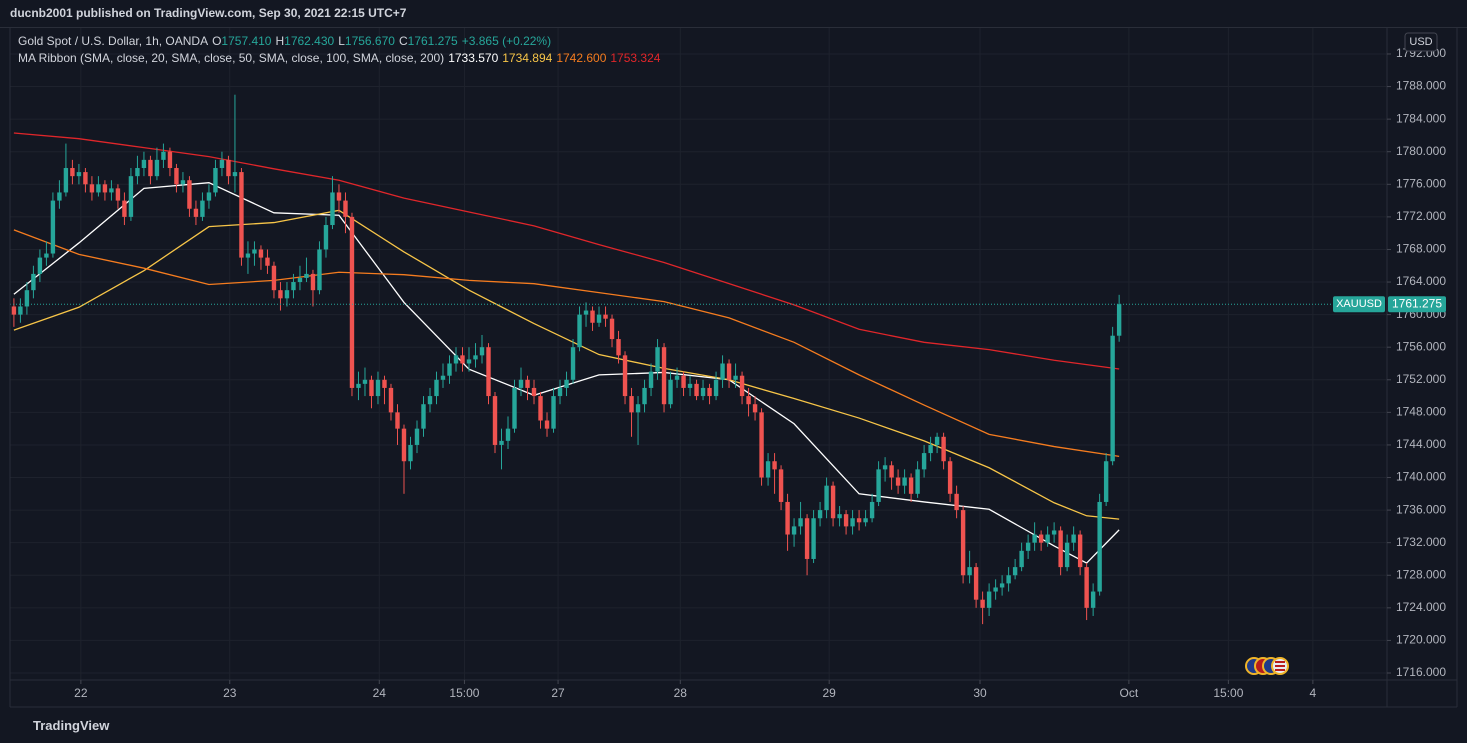 The width and height of the screenshot is (1467, 743). Describe the element at coordinates (1421, 118) in the screenshot. I see `y-tick-label: 1784.000` at that location.